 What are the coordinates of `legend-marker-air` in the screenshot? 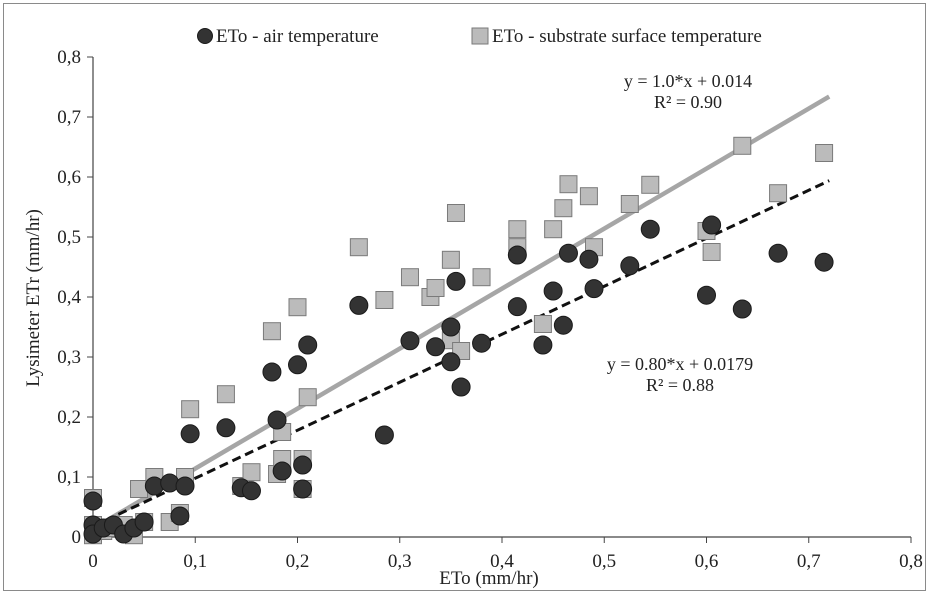 It's located at (205, 36).